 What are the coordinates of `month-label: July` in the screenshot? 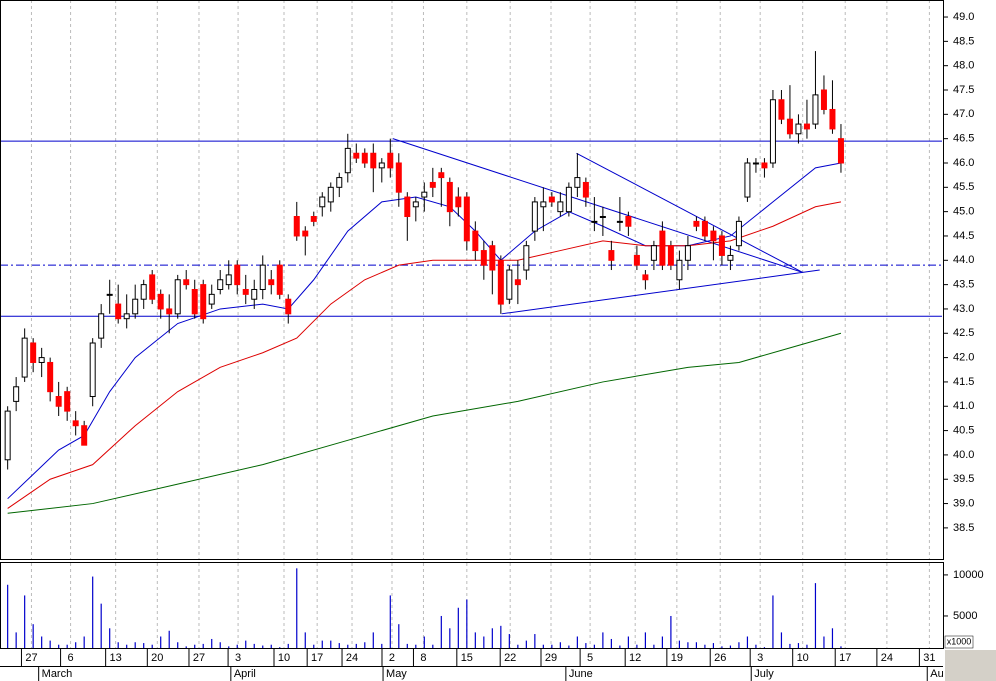 It's located at (764, 674).